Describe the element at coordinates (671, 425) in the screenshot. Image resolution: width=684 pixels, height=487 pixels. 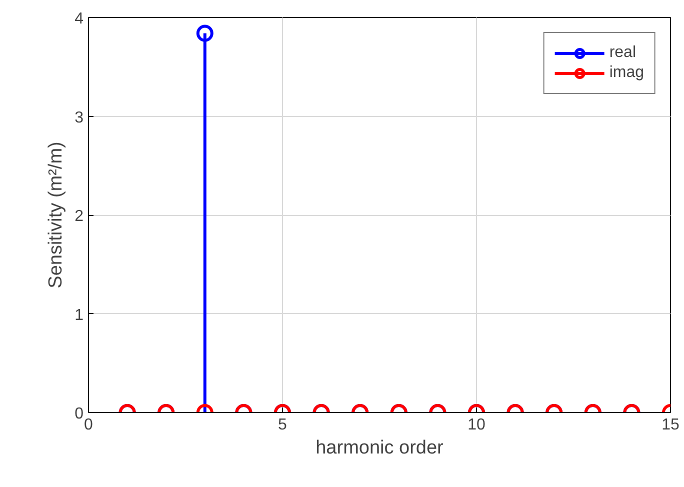
I see `x-tick-label: 15` at that location.